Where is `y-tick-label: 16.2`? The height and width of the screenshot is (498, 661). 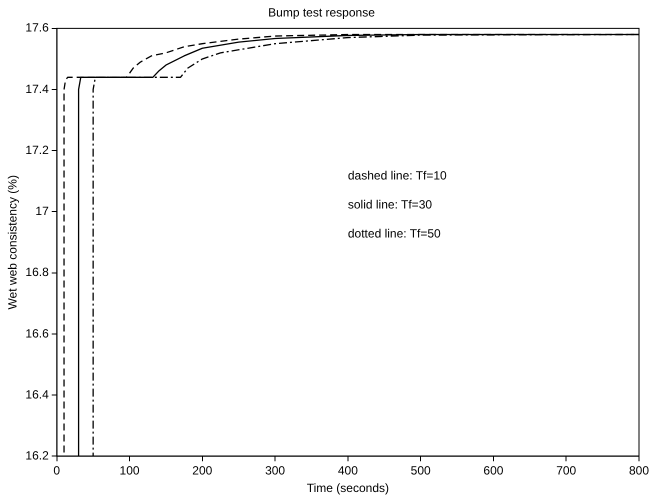 y-tick-label: 16.2 is located at coordinates (37, 455).